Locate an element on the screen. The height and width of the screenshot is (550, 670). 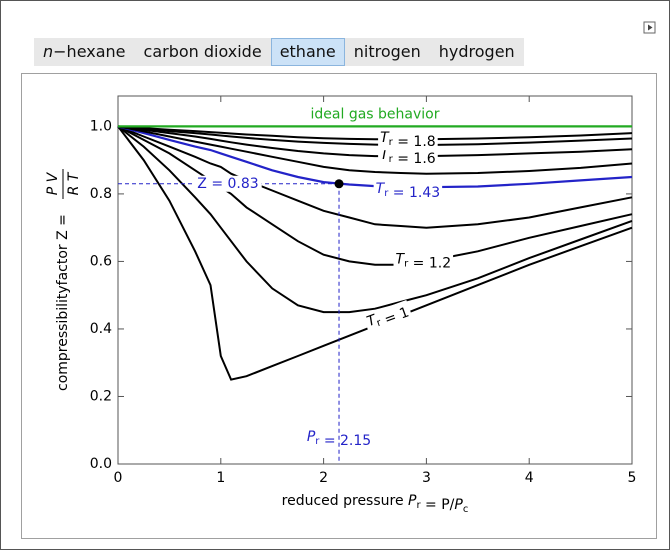
x-tick-label: 2 is located at coordinates (323, 478).